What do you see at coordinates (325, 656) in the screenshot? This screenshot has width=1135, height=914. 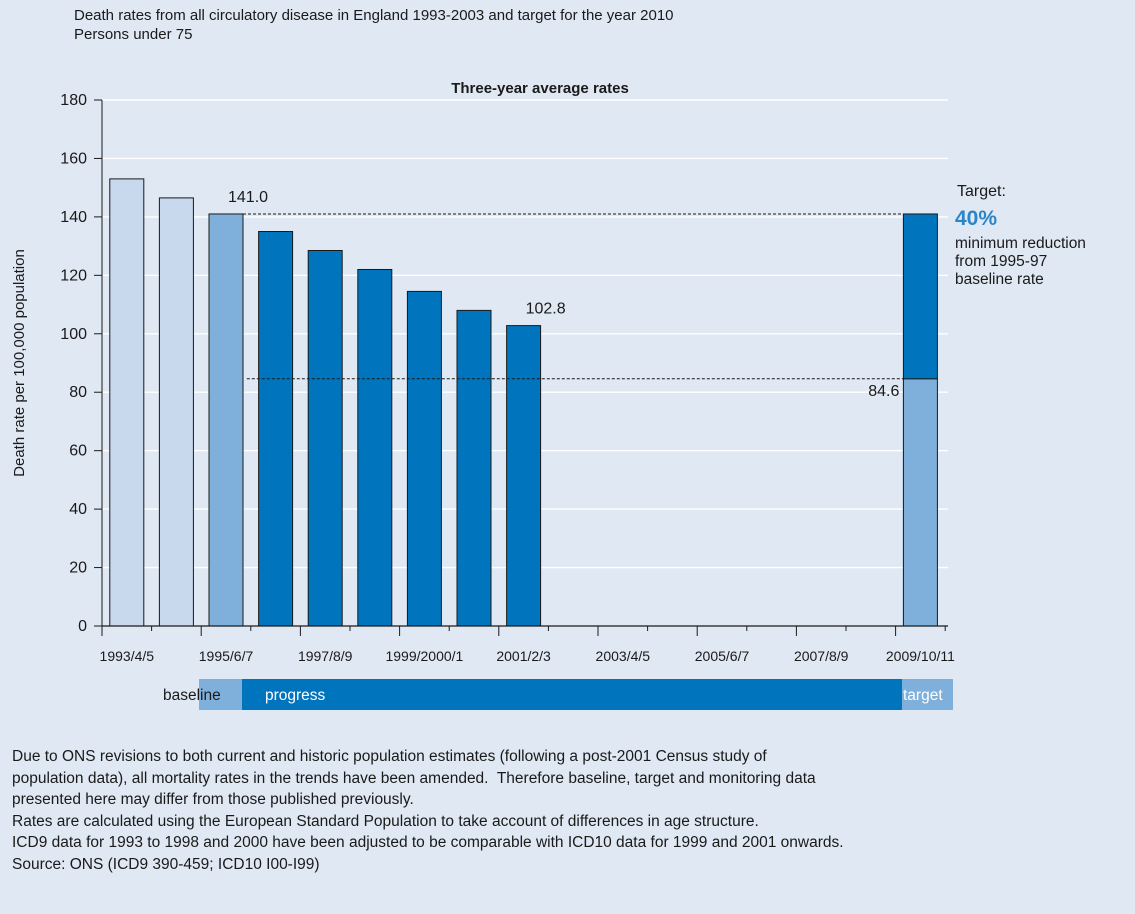 I see `x-tick-label: 1997/8/9` at bounding box center [325, 656].